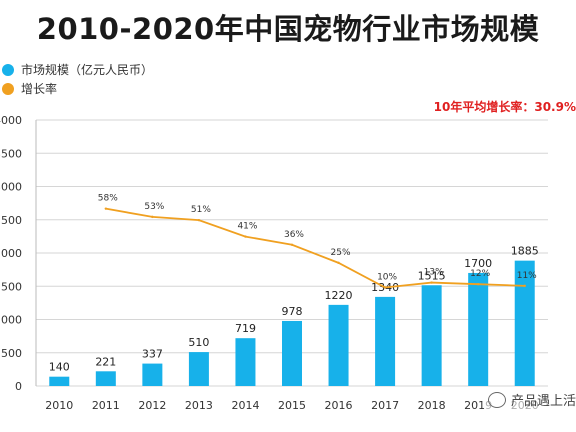  I want to click on growth-value-label: 51%, so click(201, 210).